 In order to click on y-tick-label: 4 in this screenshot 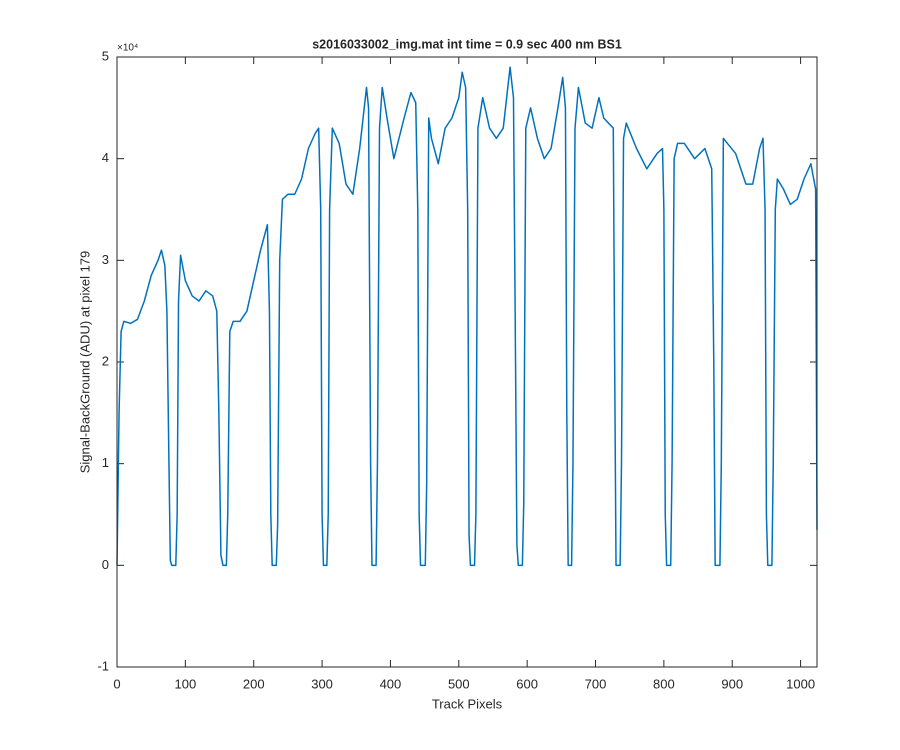, I will do `click(105, 157)`.